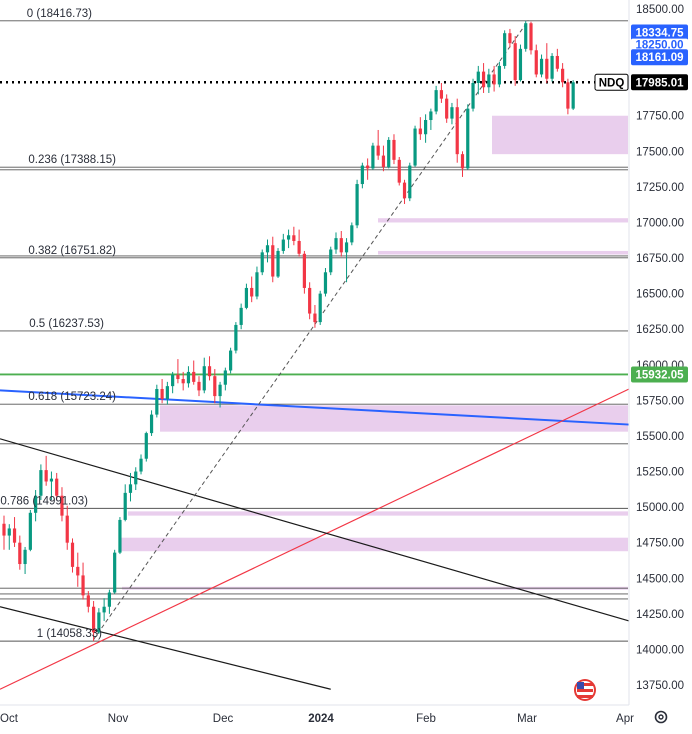  Describe the element at coordinates (660, 579) in the screenshot. I see `price-tick-label: 14500.00` at that location.